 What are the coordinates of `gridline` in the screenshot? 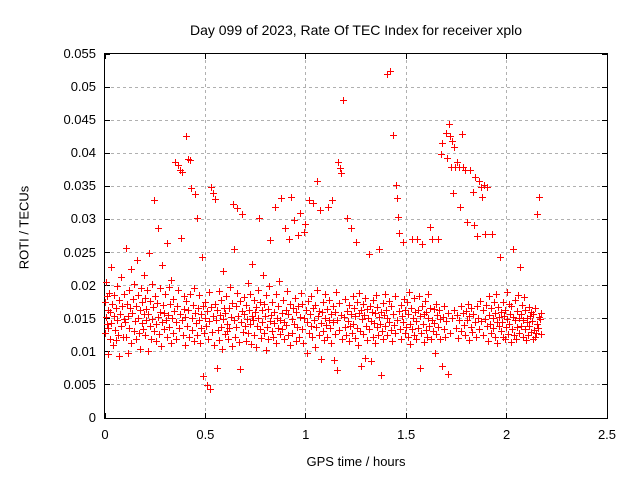 It's located at (356, 319).